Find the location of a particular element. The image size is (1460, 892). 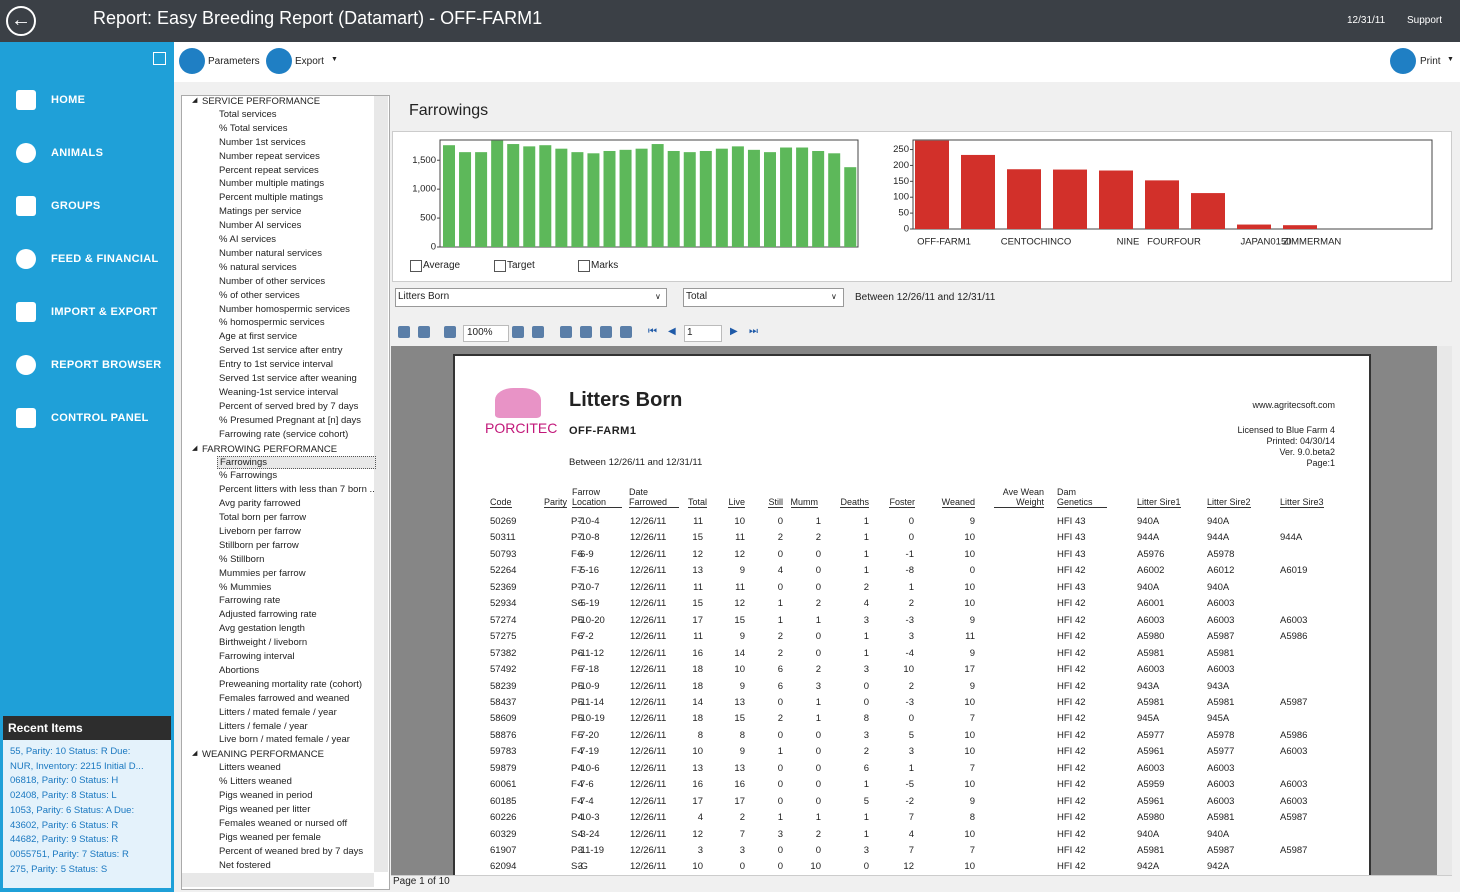

tree-scrollbar is located at coordinates (381, 484).